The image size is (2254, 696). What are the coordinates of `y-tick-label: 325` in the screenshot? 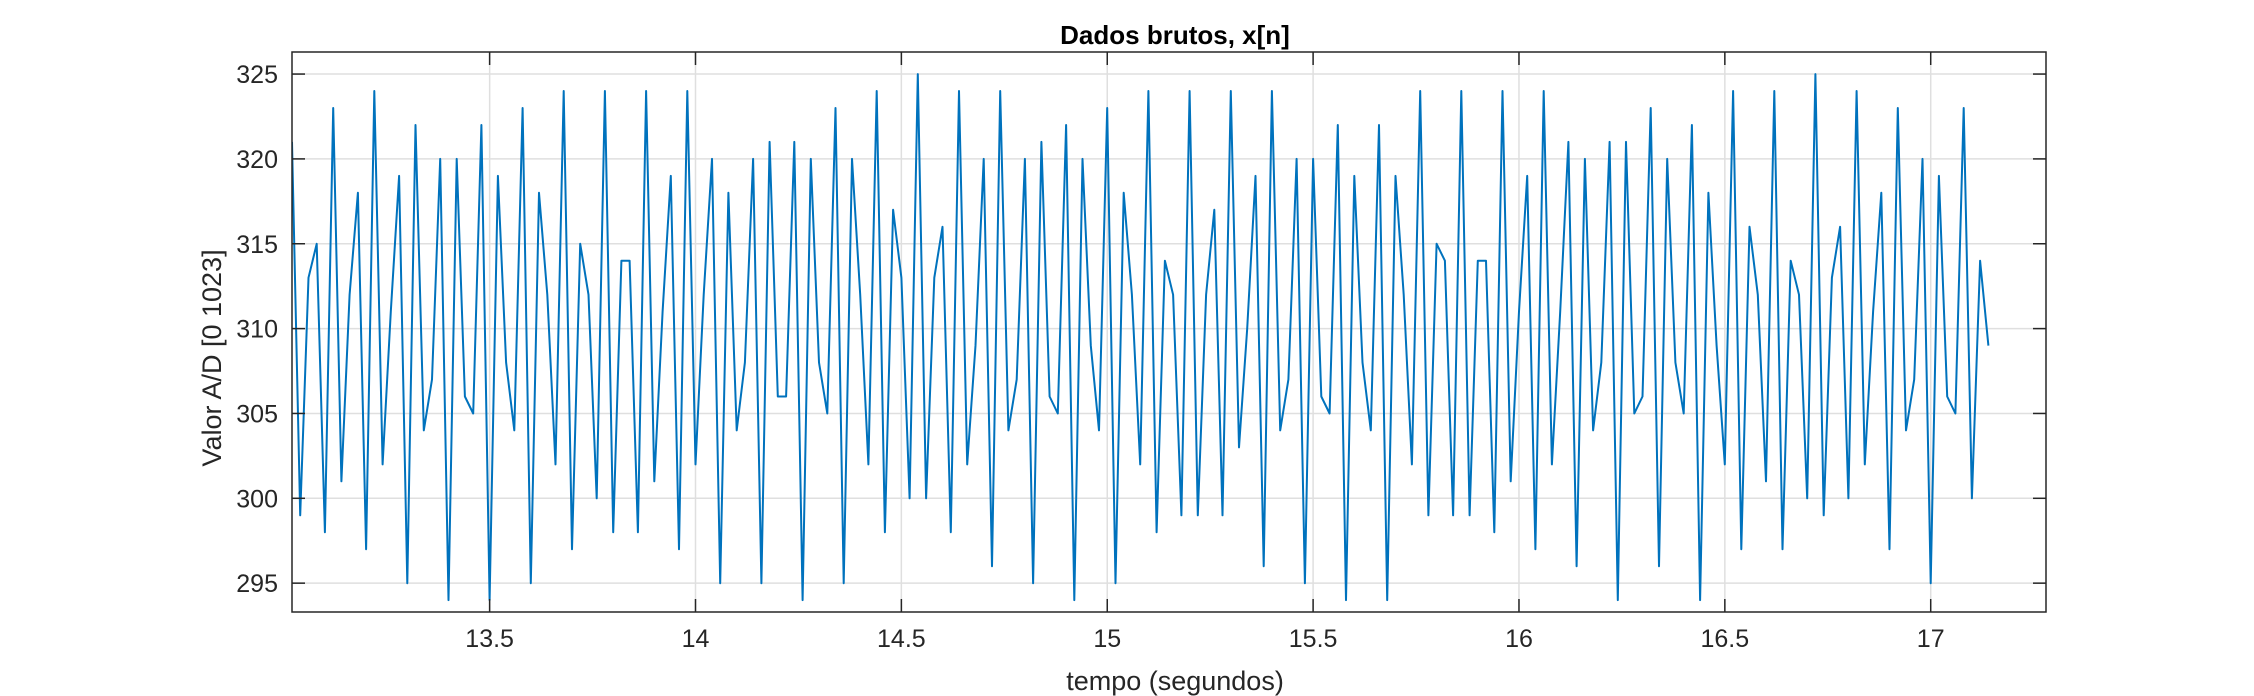 It's located at (257, 75).